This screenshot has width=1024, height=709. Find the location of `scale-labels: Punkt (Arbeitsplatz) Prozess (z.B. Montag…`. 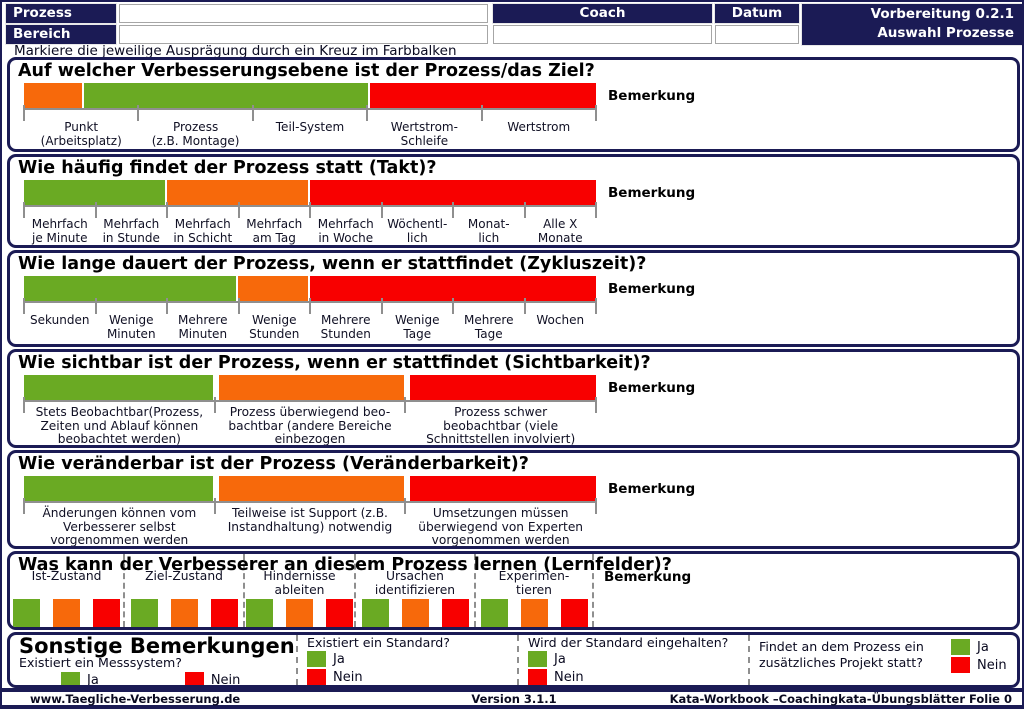

scale-labels: Punkt (Arbeitsplatz) Prozess (z.B. Montag… is located at coordinates (310, 134).